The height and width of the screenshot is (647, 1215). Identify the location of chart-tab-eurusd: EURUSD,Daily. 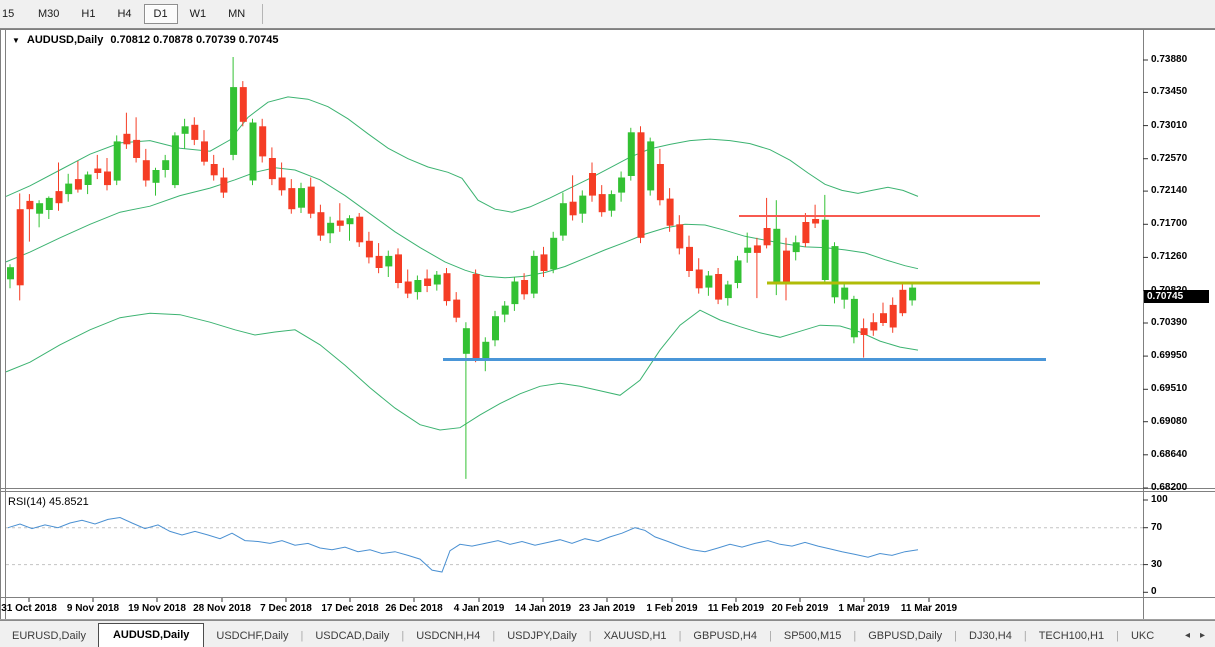
(49, 636).